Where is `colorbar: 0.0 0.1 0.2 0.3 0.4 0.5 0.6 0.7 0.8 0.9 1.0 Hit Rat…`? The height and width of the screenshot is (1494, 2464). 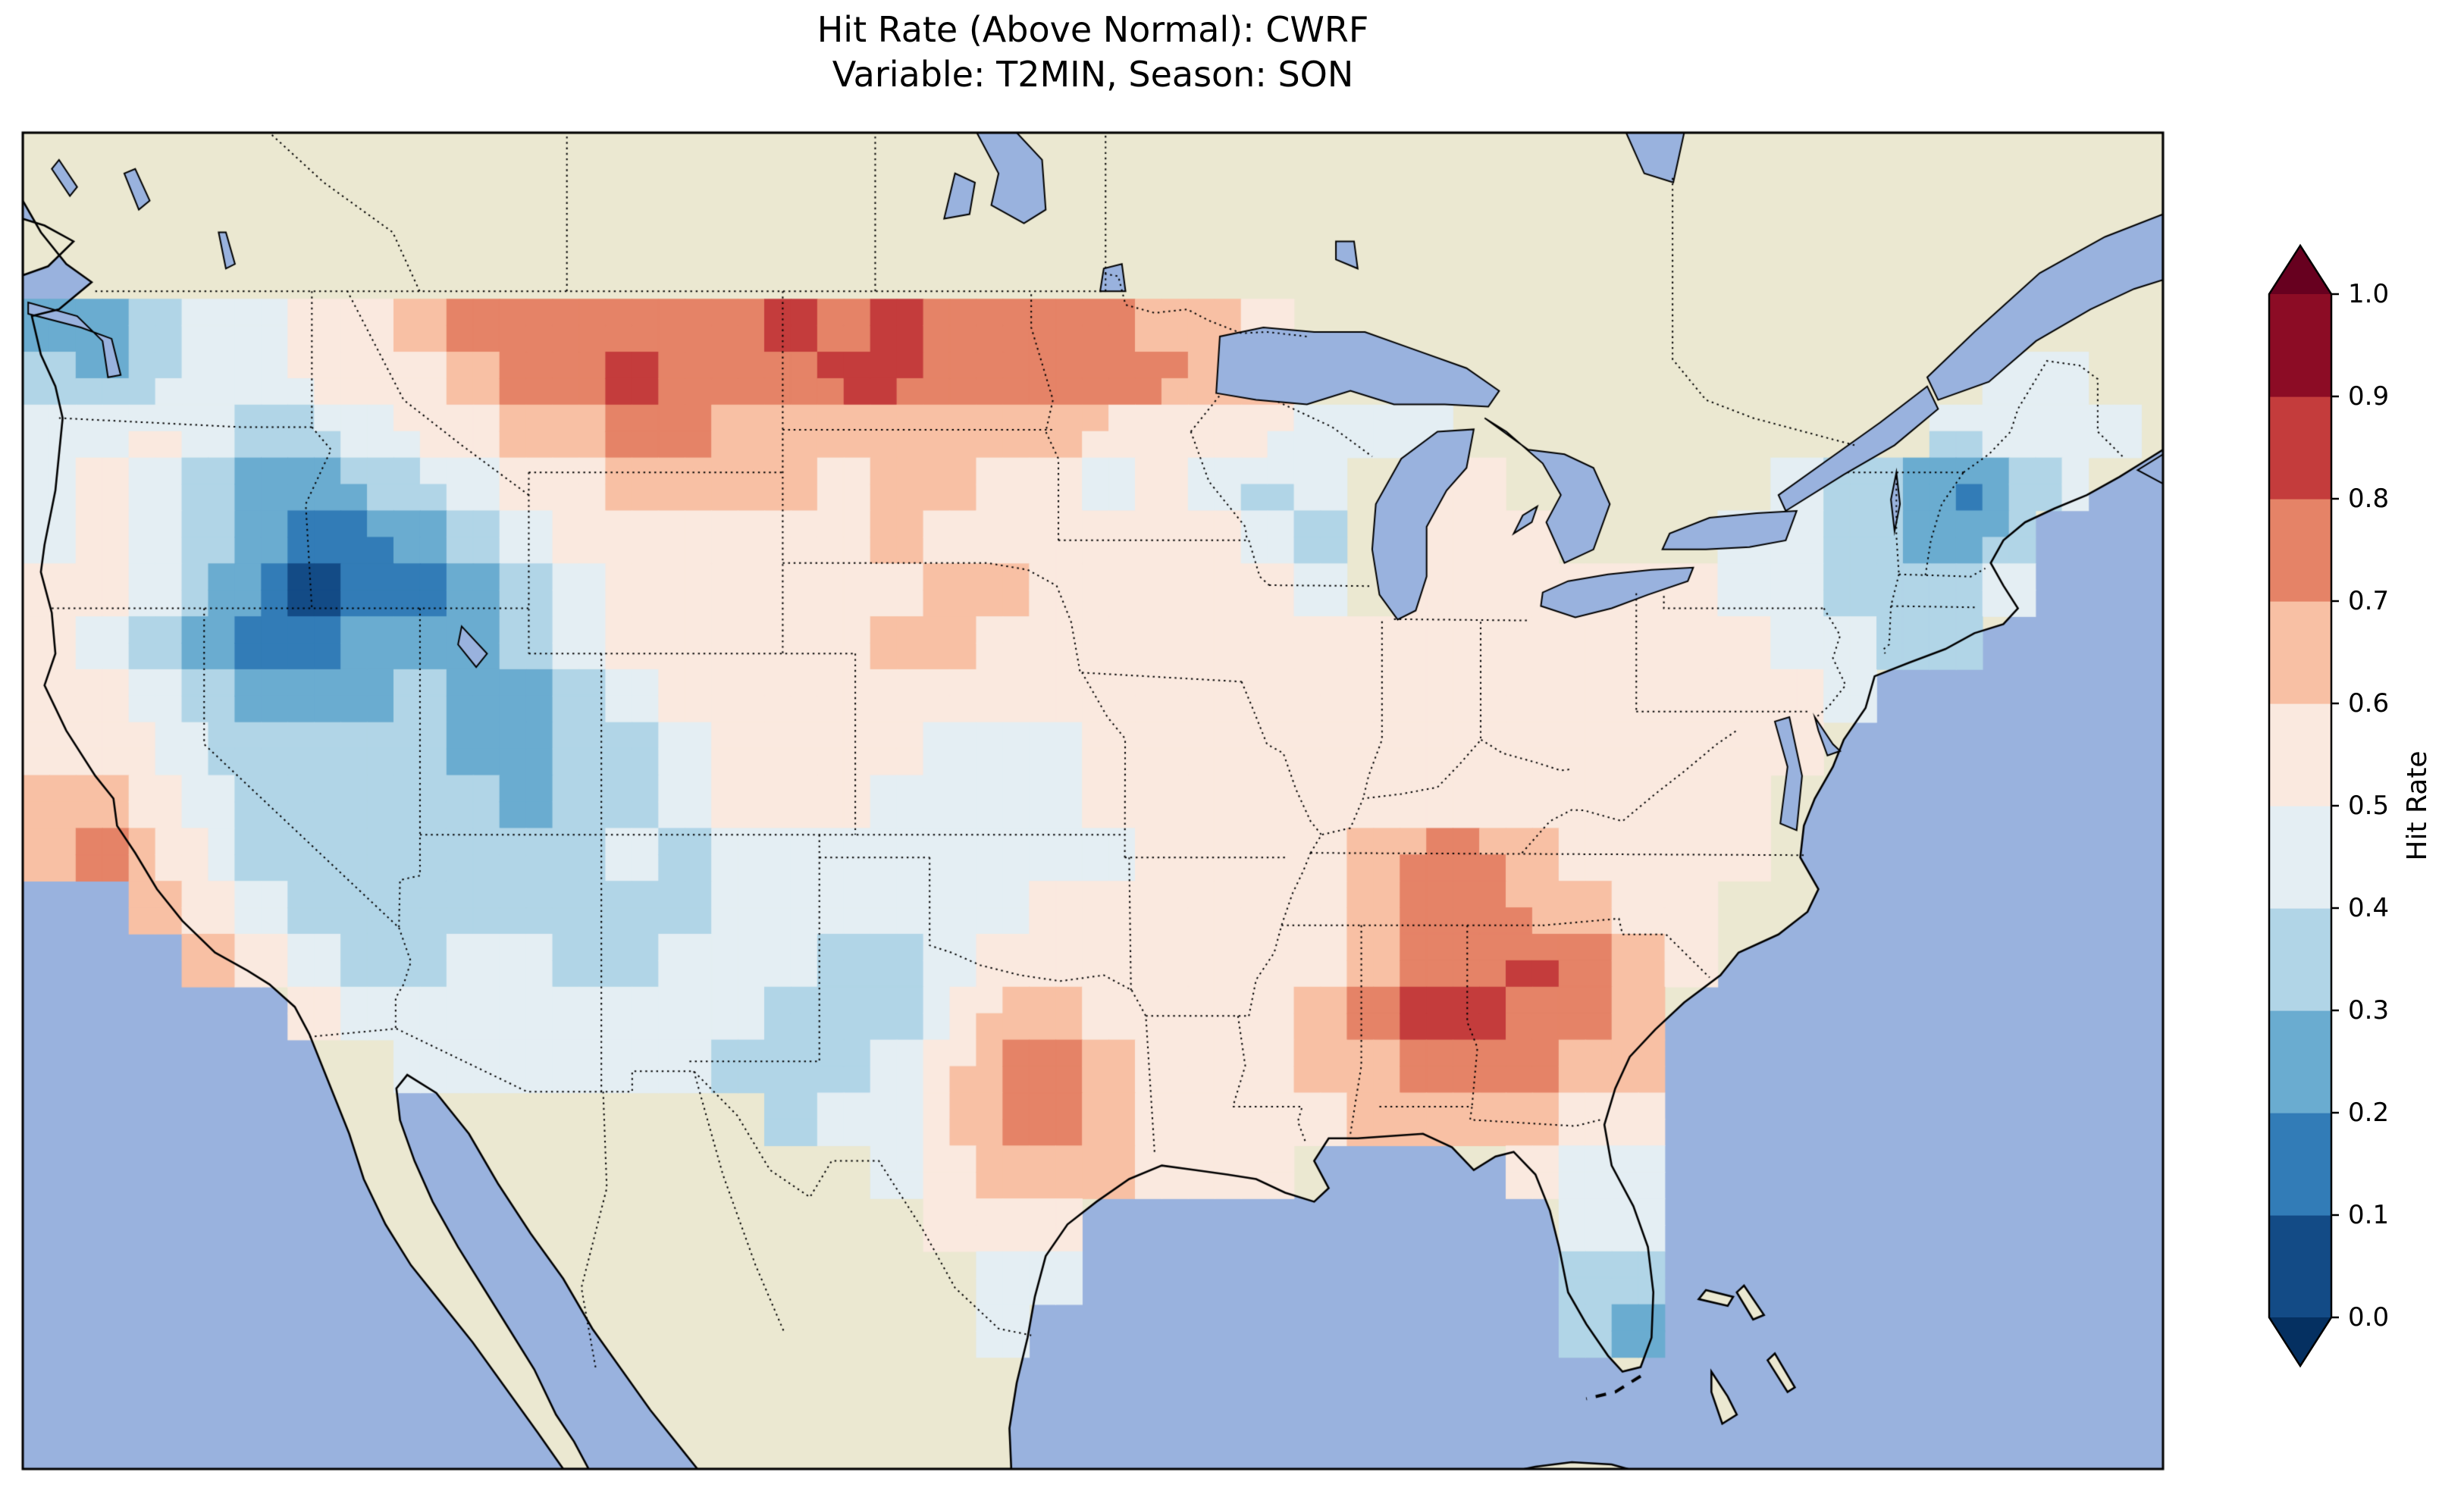
colorbar: 0.0 0.1 0.2 0.3 0.4 0.5 0.6 0.7 0.8 0.9 1.0 Hit Rat… is located at coordinates (2350, 805).